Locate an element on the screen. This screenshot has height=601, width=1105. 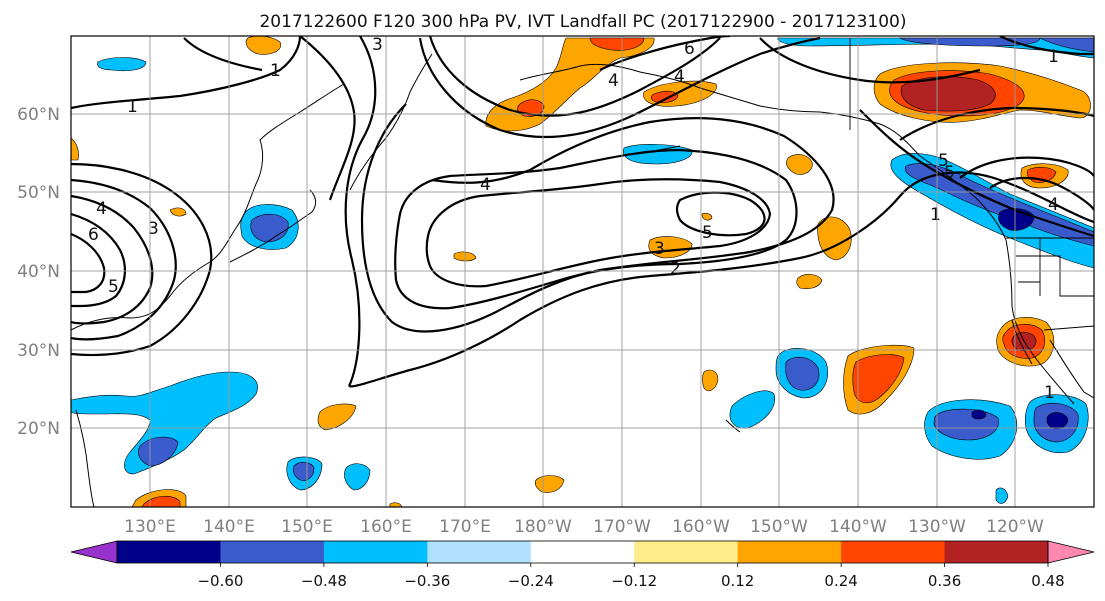
borders is located at coordinates (971, 184).